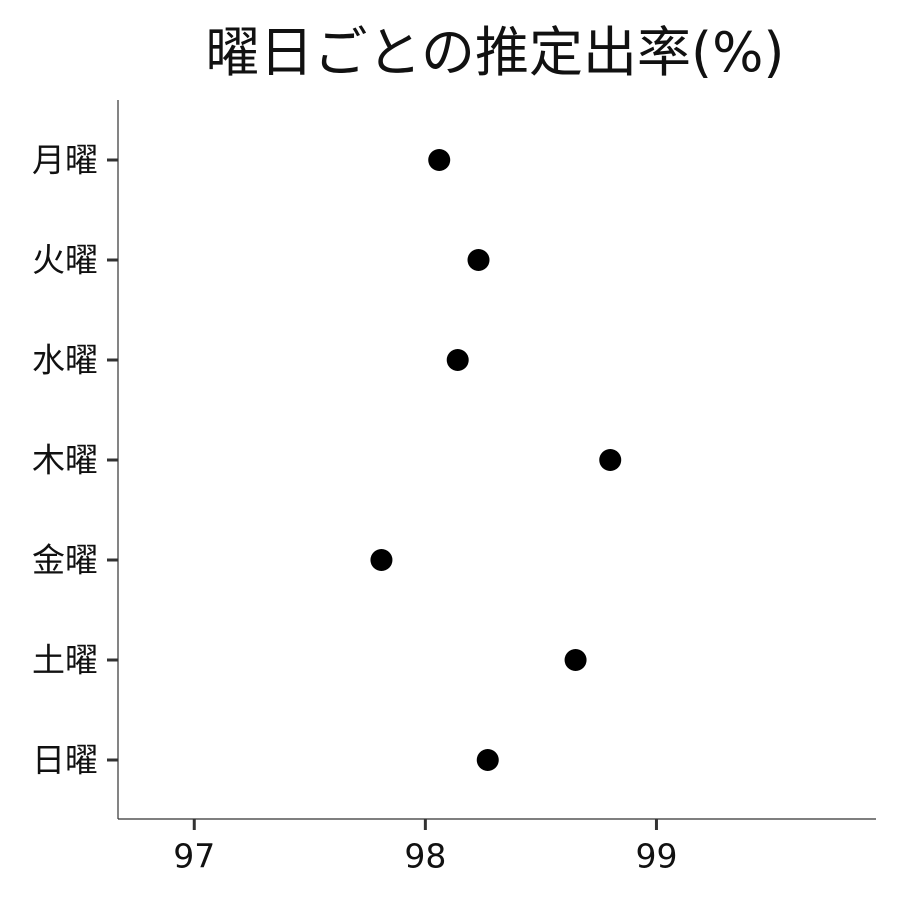  Describe the element at coordinates (65, 160) in the screenshot. I see `y-tick-label: 月曜` at that location.